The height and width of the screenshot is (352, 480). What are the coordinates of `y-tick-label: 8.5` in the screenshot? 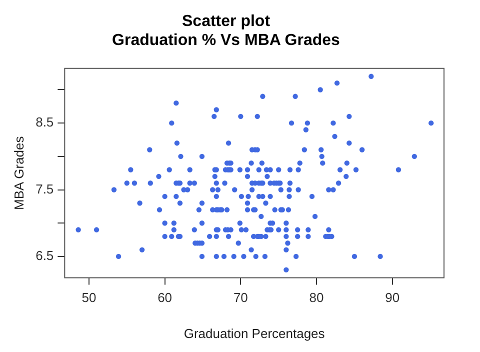 It's located at (45, 122).